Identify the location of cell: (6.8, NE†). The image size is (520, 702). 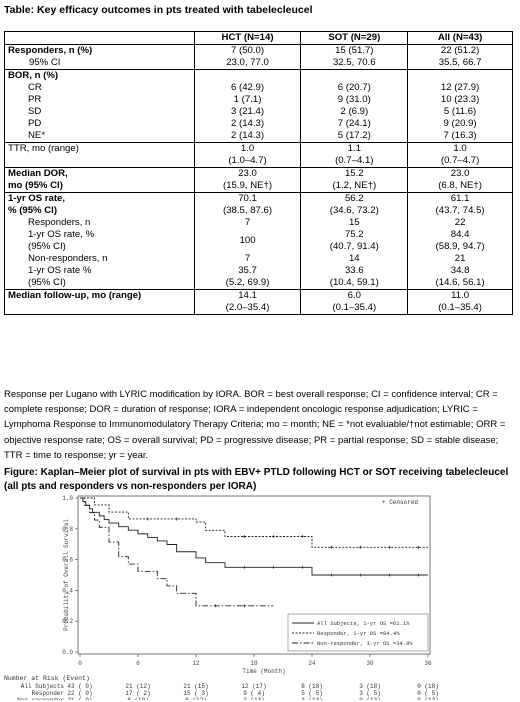
(460, 185).